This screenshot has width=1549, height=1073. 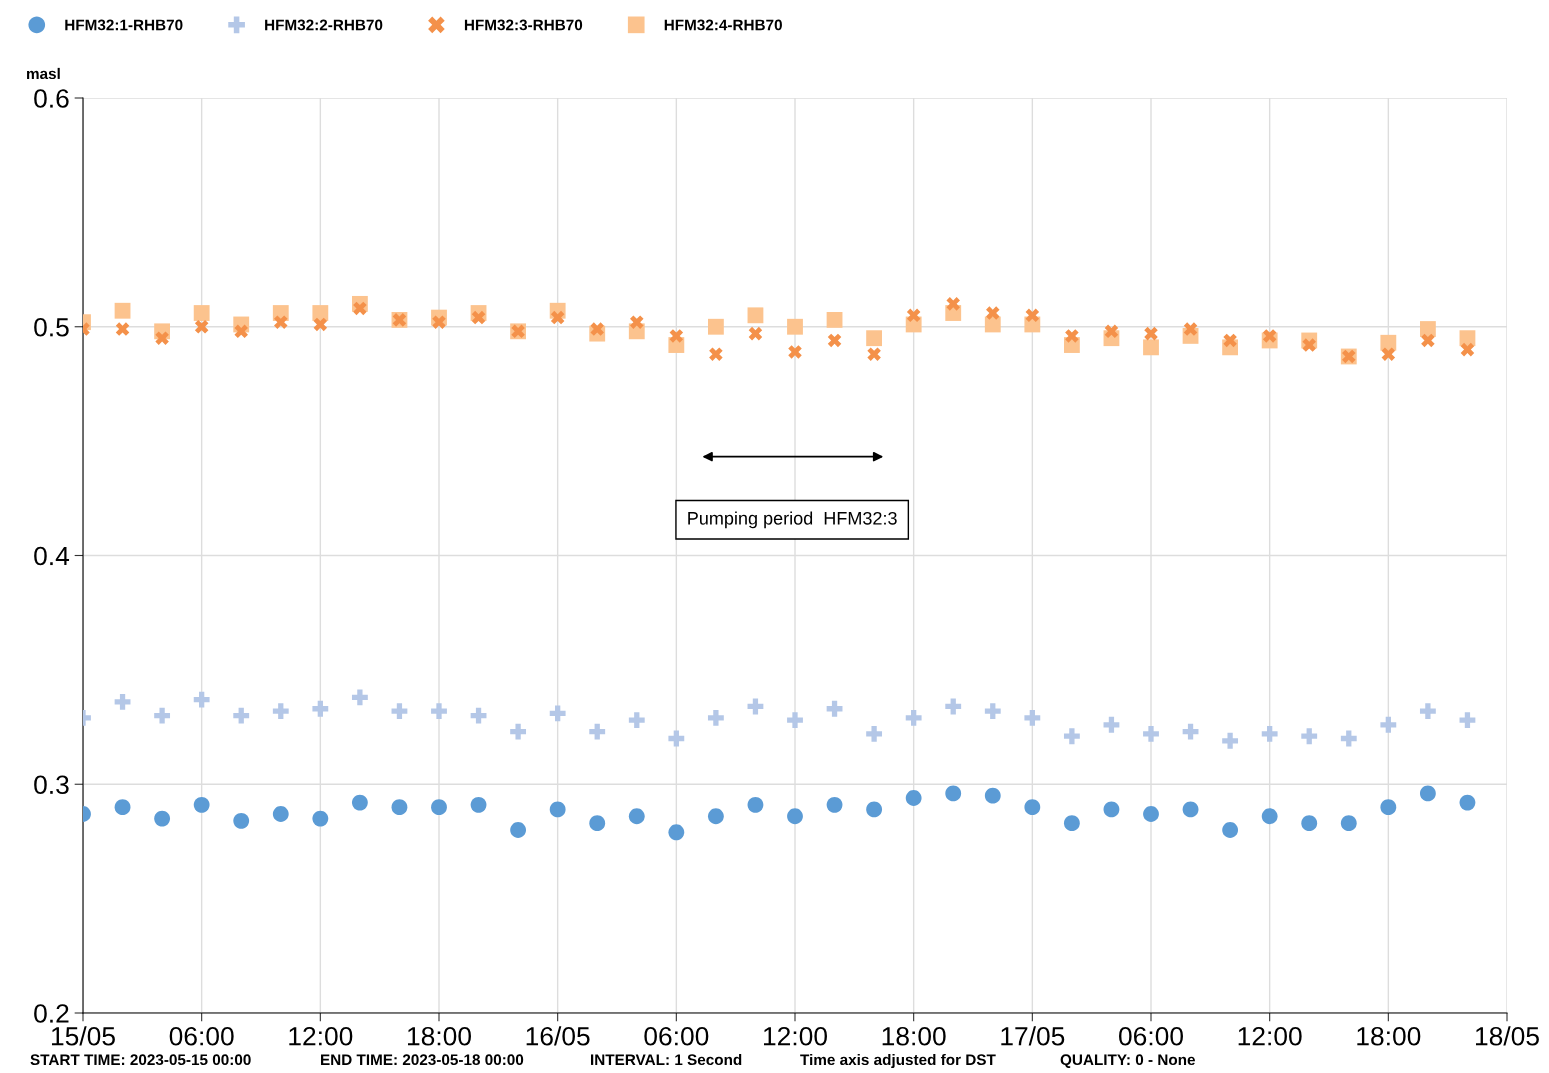 What do you see at coordinates (43, 73) in the screenshot?
I see `y-axis-title: masl` at bounding box center [43, 73].